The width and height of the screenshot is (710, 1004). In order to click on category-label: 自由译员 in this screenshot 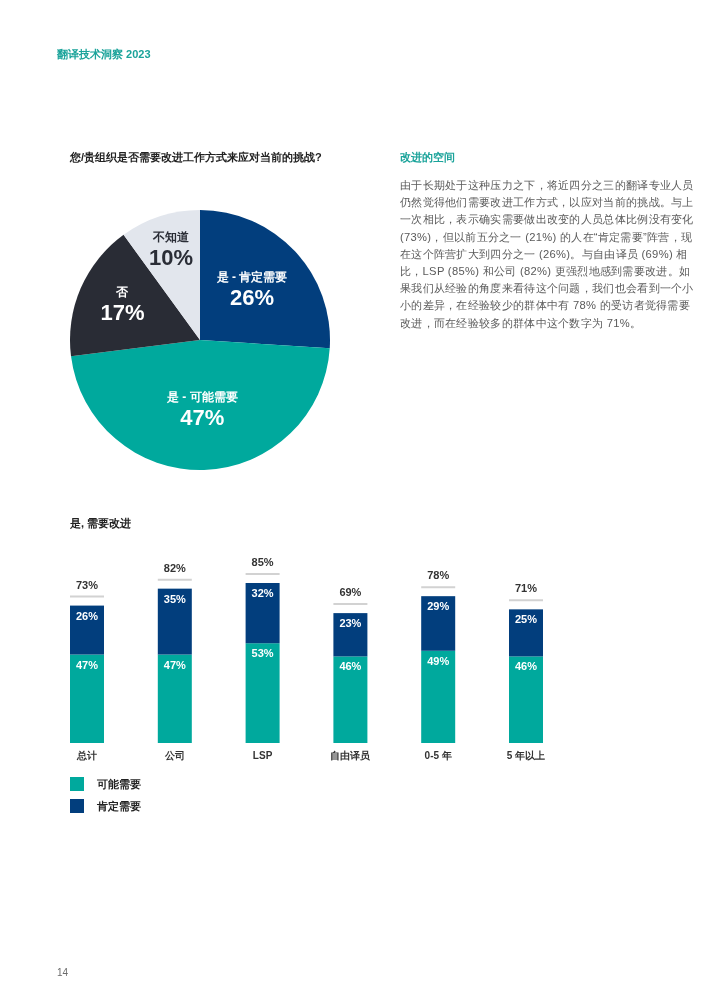, I will do `click(350, 755)`.